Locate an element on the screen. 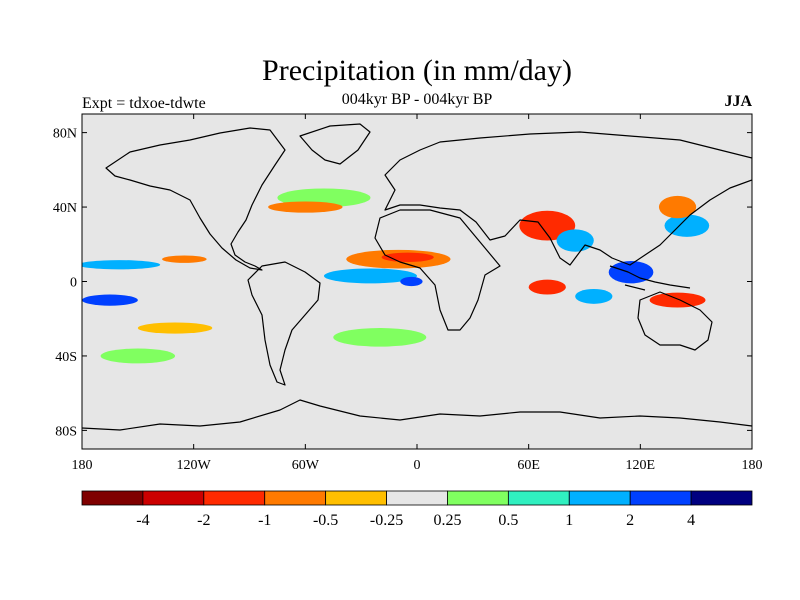  africa-coastline is located at coordinates (437, 270).